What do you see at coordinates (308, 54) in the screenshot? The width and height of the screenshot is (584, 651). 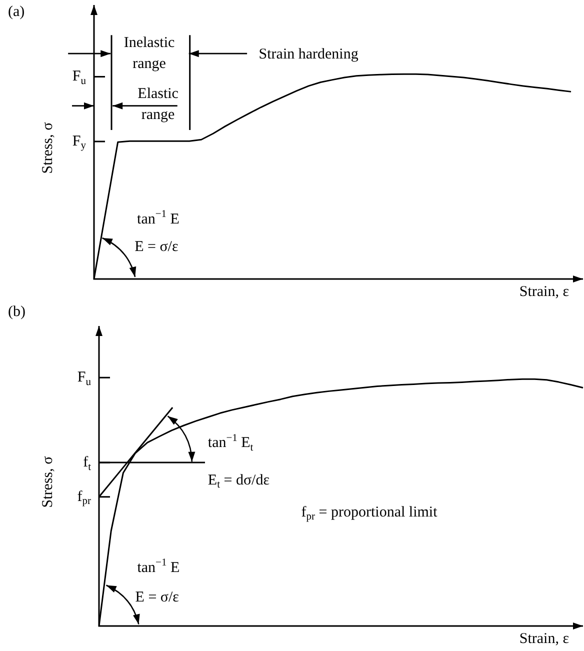 I see `text: Strain hardening` at bounding box center [308, 54].